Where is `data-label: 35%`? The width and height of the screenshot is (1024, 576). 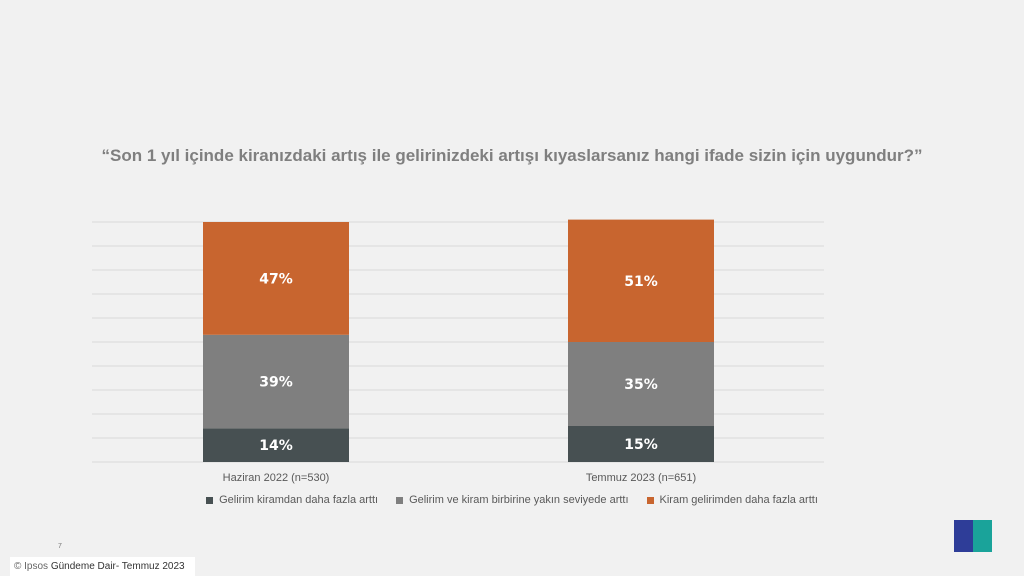 data-label: 35% is located at coordinates (641, 385).